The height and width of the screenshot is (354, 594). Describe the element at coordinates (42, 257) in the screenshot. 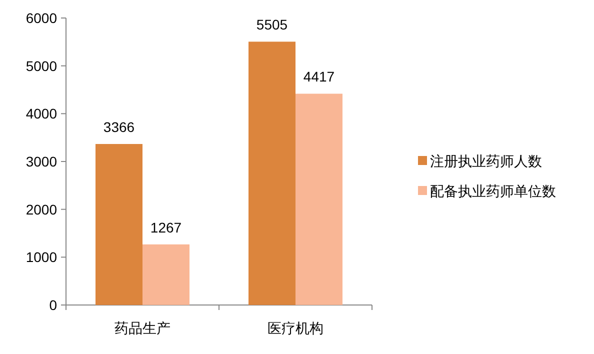

I see `y-tick-label: 1000` at that location.